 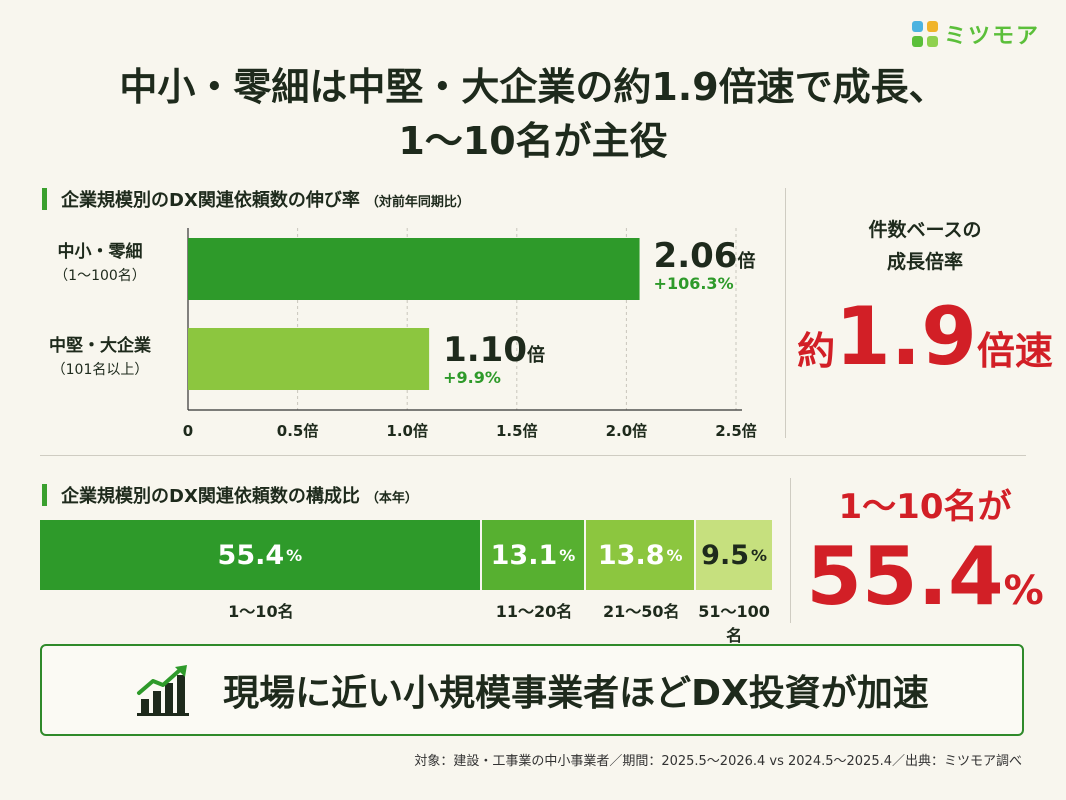 What do you see at coordinates (693, 283) in the screenshot?
I see `bar-growth-small: +106.3%` at bounding box center [693, 283].